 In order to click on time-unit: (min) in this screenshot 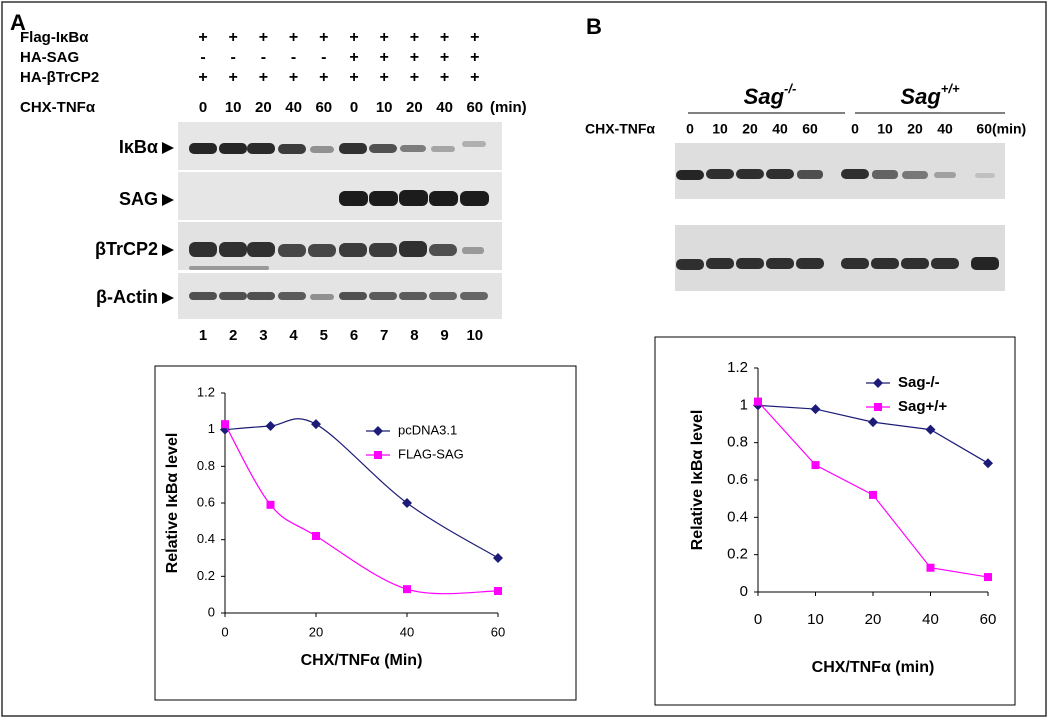, I will do `click(1009, 129)`.